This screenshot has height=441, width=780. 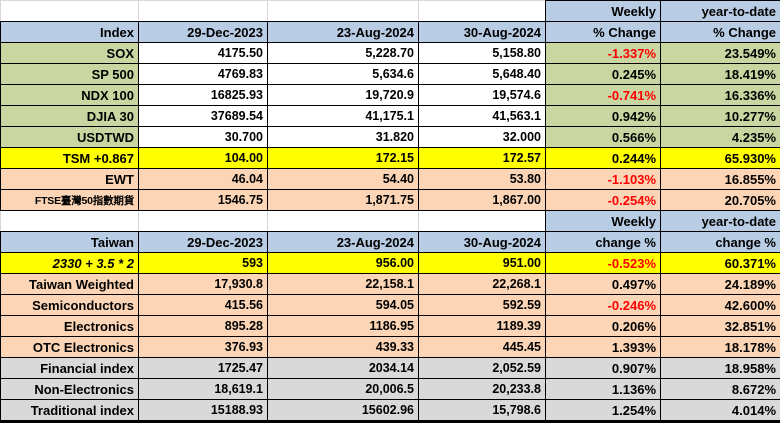 I want to click on value-cell: 593, so click(x=203, y=263).